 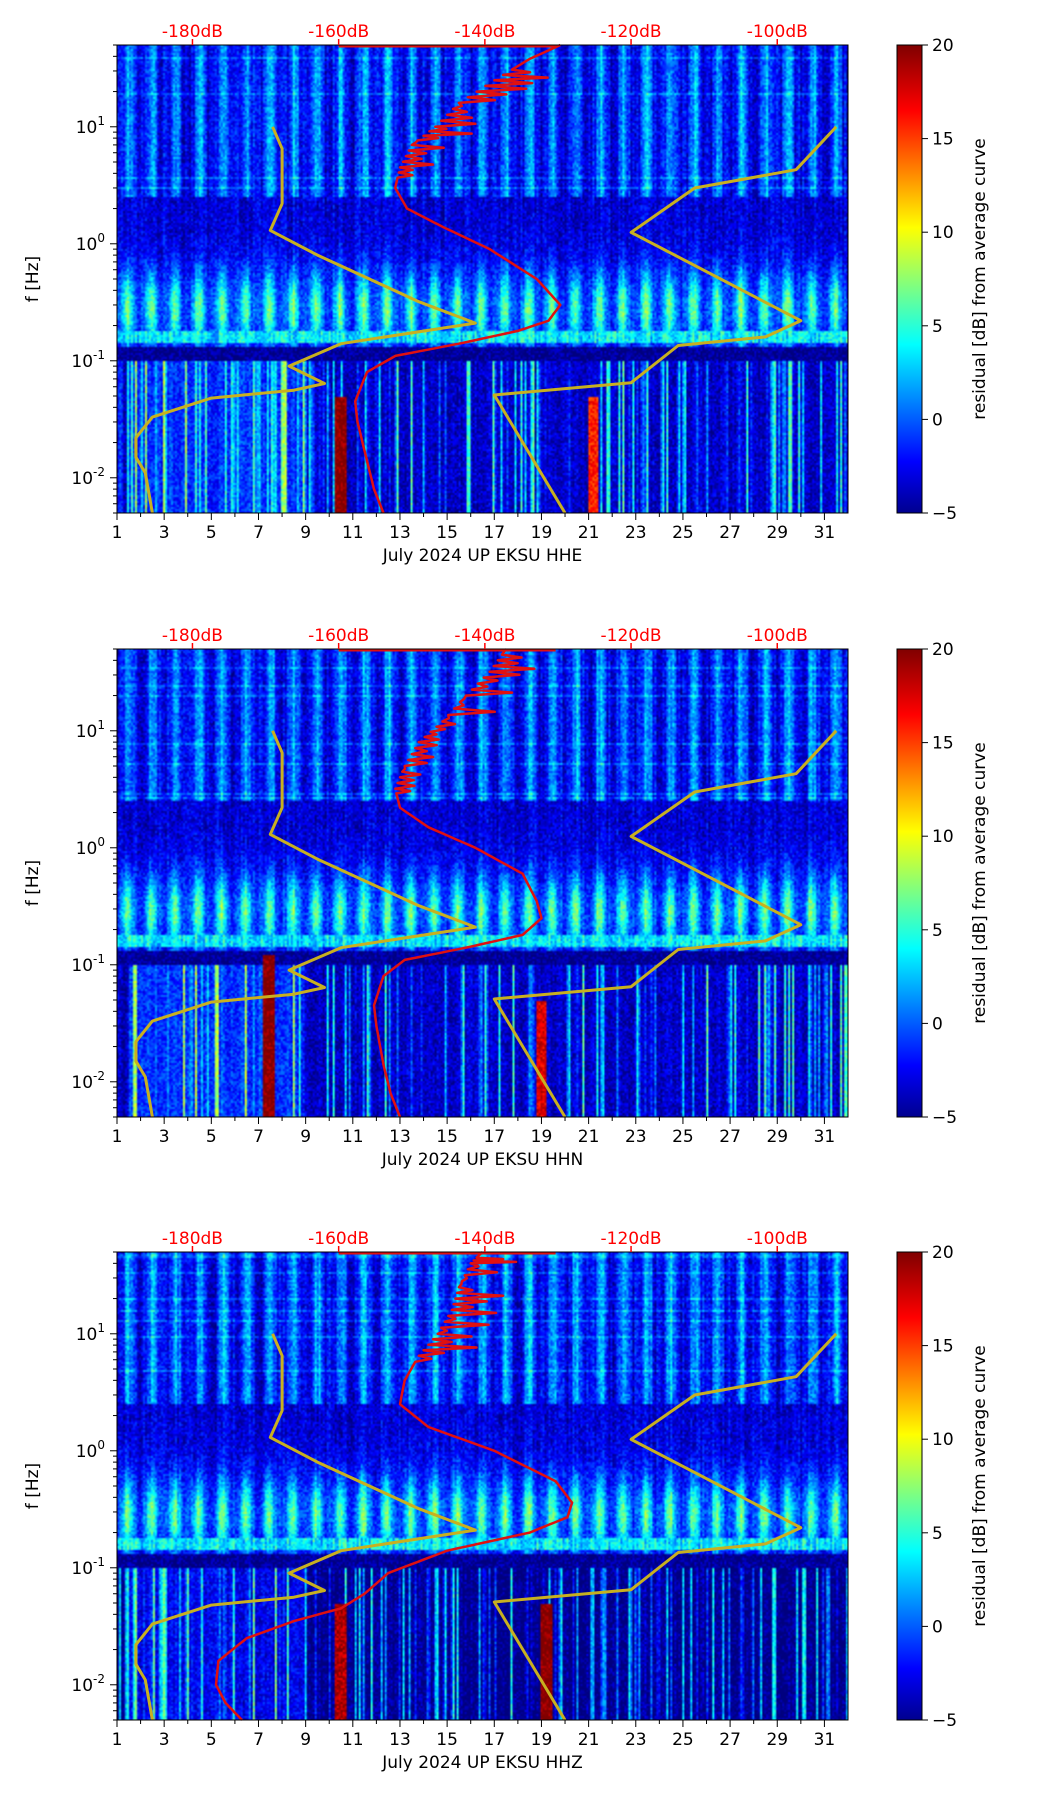 What do you see at coordinates (482, 556) in the screenshot?
I see `x-axis-label: July 2024 UP EKSU HHE` at bounding box center [482, 556].